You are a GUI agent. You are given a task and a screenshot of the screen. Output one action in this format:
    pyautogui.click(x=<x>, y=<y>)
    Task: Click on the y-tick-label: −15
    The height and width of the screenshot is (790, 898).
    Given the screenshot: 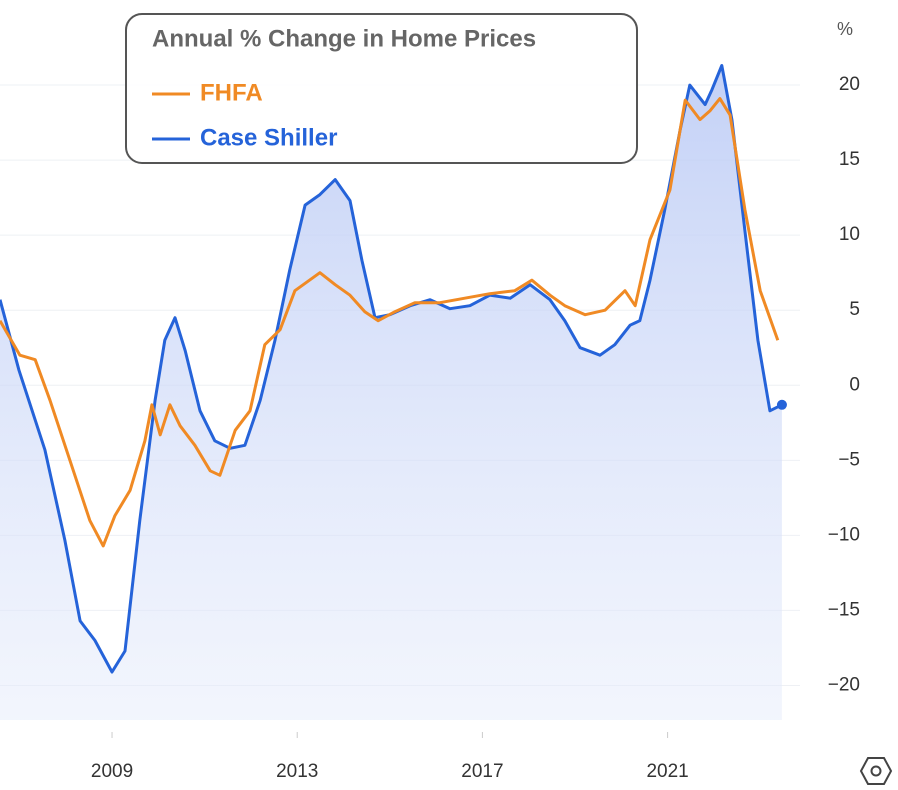 What is the action you would take?
    pyautogui.click(x=844, y=609)
    